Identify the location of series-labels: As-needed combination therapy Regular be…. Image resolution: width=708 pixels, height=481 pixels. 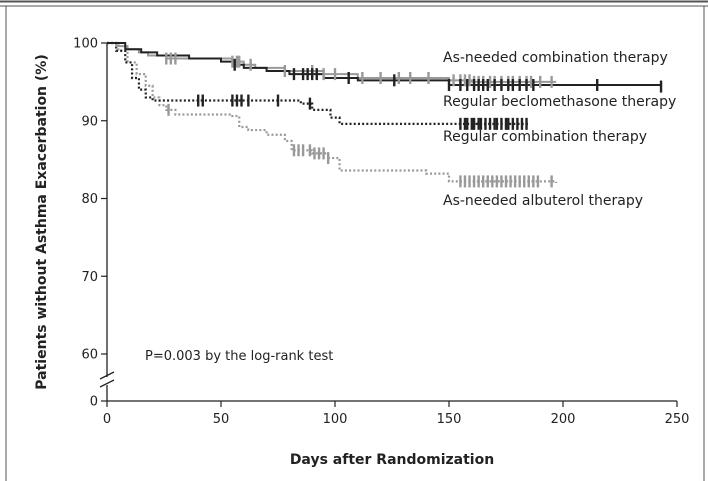
(559, 129).